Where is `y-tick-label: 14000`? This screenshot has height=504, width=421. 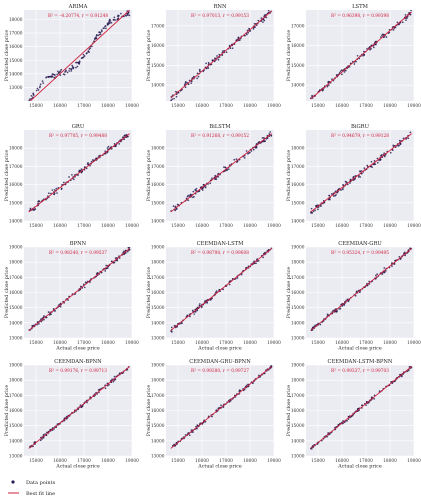 y-tick-label: 14000 is located at coordinates (298, 222).